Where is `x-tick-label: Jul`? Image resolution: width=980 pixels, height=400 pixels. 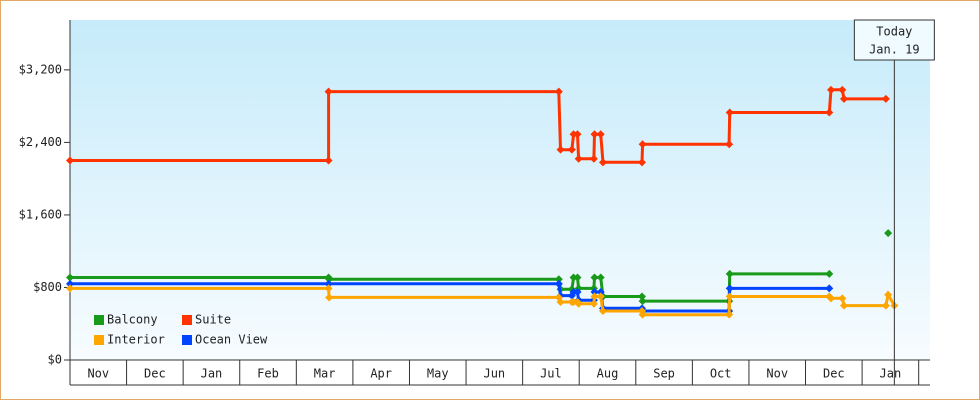
x-tick-label: Jul is located at coordinates (551, 374).